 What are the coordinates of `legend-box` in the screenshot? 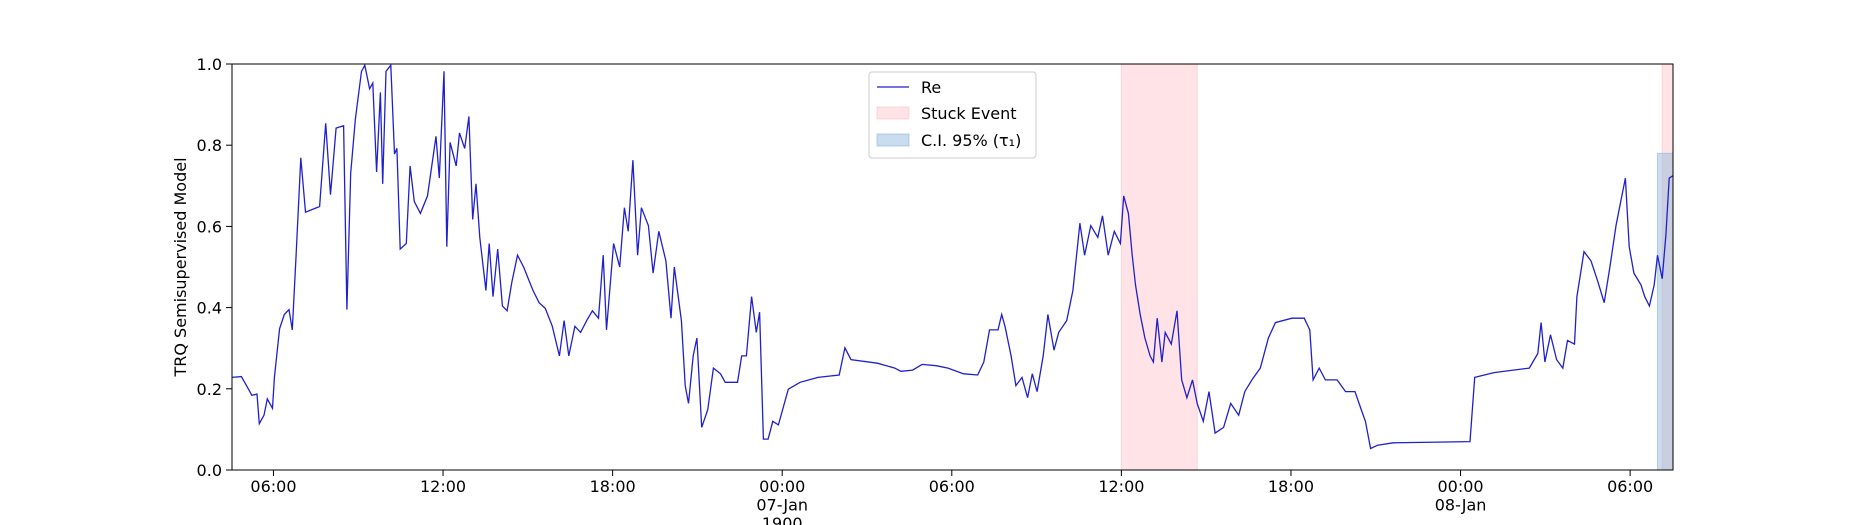 It's located at (952, 115).